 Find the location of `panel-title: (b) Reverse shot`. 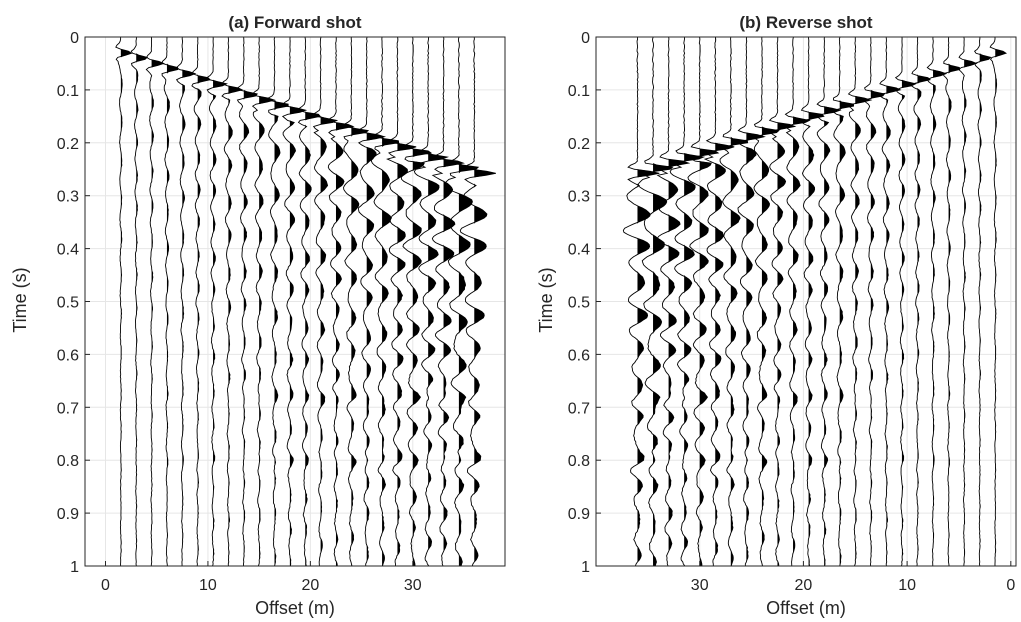

panel-title: (b) Reverse shot is located at coordinates (806, 22).